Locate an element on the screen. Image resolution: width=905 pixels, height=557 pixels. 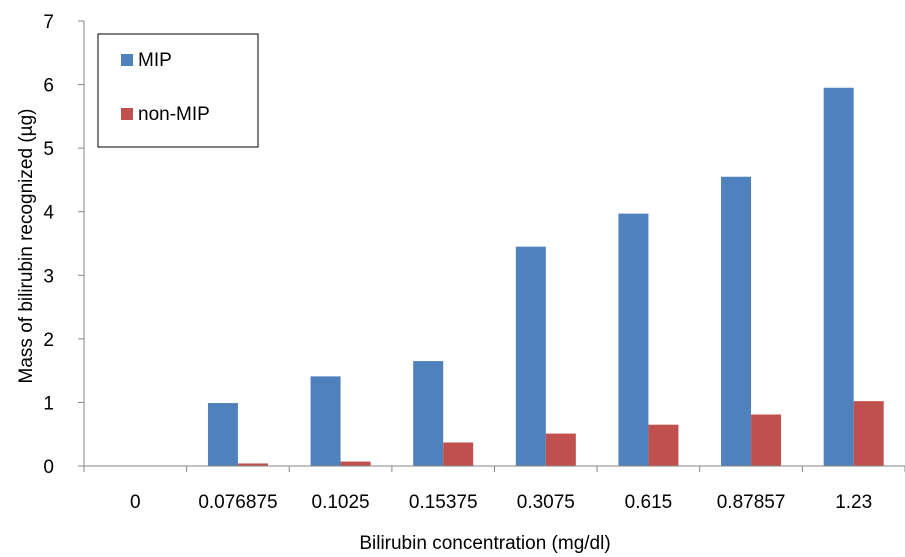
x-tick-label: 0.3075 is located at coordinates (546, 502).